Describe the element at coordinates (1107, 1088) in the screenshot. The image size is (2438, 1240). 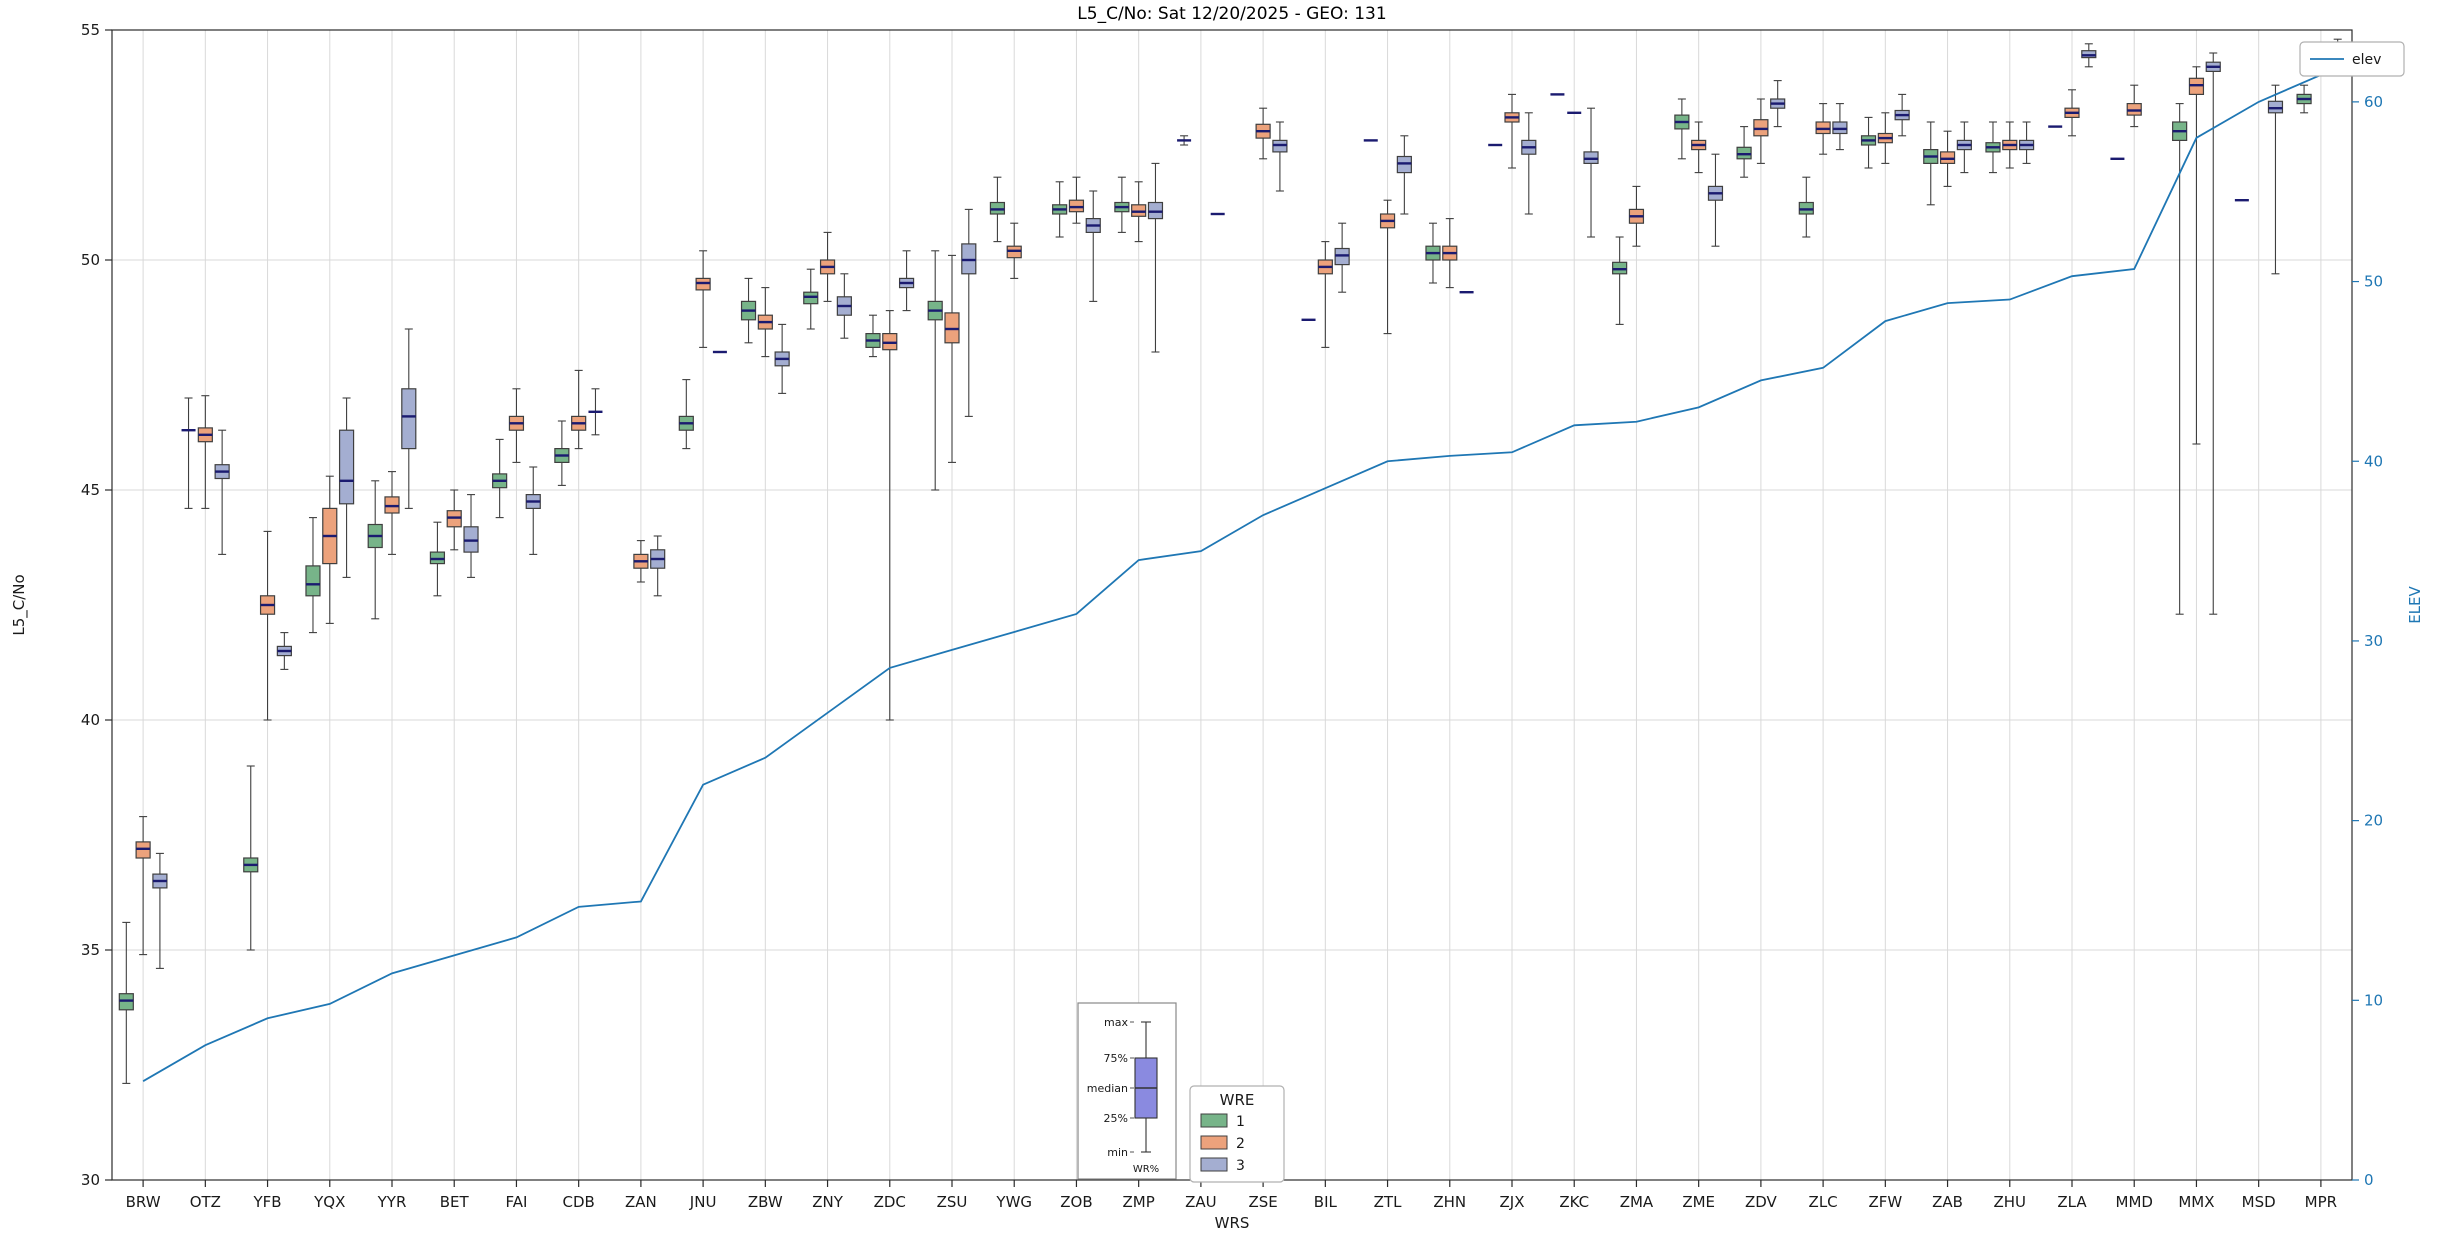
I see `inset-label: median` at that location.